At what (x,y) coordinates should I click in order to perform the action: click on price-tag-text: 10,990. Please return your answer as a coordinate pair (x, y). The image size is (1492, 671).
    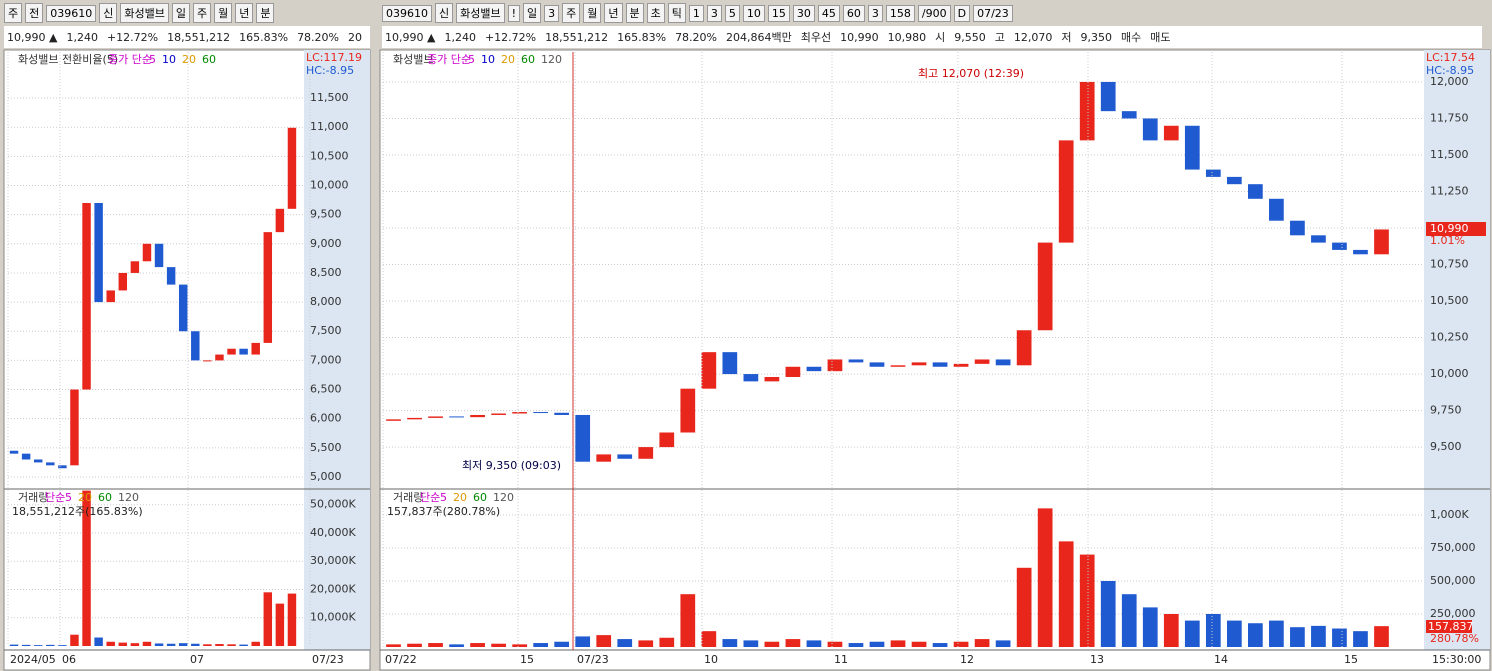
    Looking at the image, I should click on (1449, 228).